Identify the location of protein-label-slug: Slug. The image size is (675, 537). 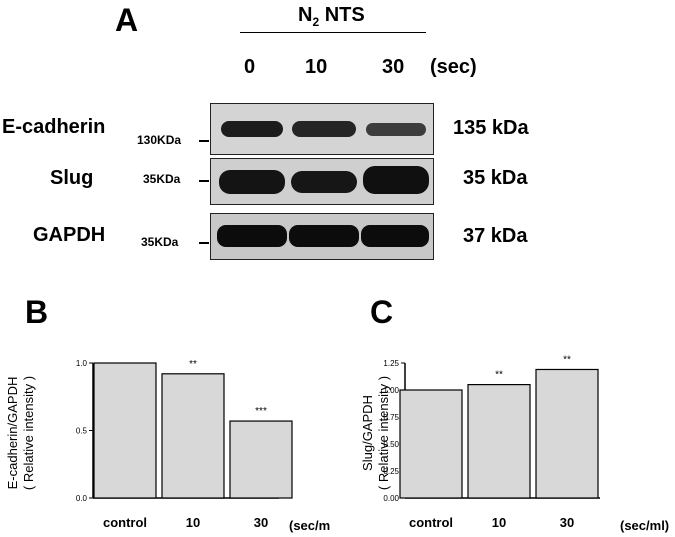
(72, 178).